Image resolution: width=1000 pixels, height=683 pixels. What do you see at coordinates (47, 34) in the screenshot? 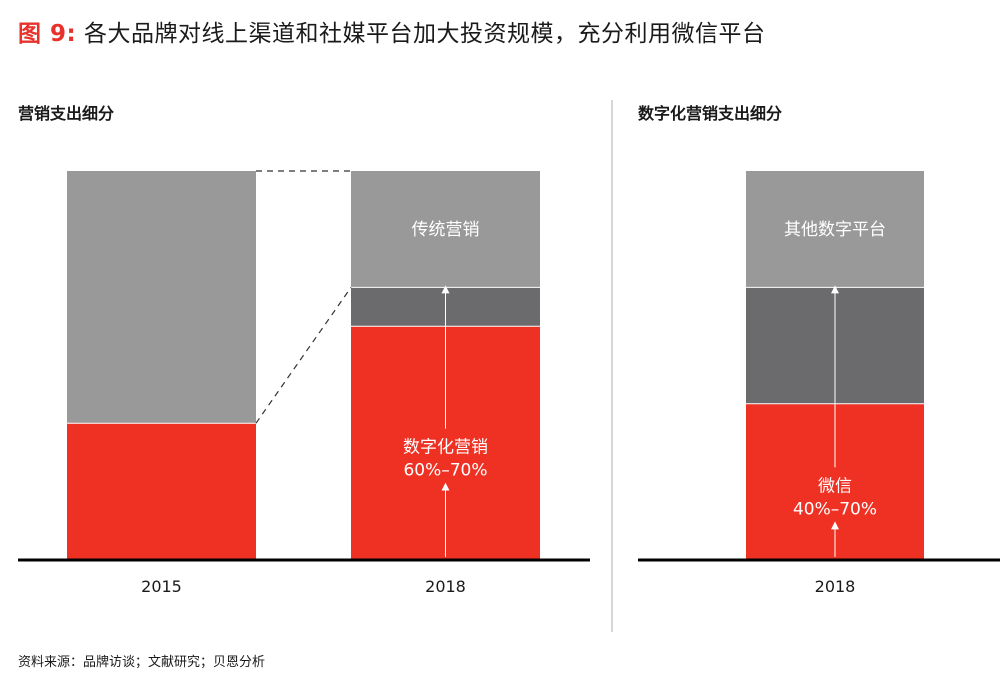
I see `figure-label: 图 9:` at bounding box center [47, 34].